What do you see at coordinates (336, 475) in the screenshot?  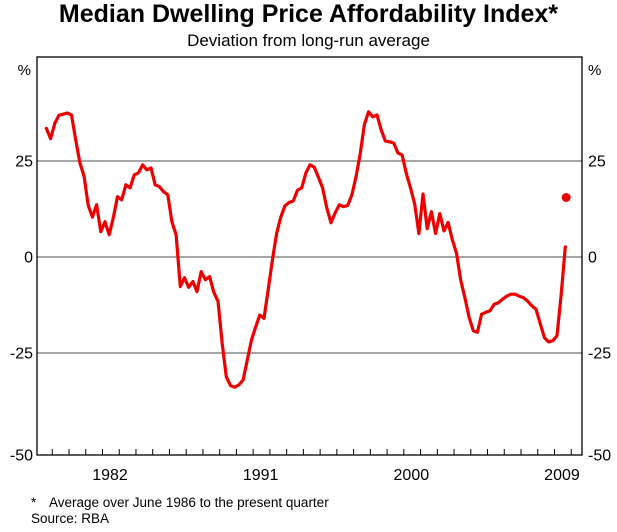 I see `x-axis-labels: 1982 1991 2000 2009` at bounding box center [336, 475].